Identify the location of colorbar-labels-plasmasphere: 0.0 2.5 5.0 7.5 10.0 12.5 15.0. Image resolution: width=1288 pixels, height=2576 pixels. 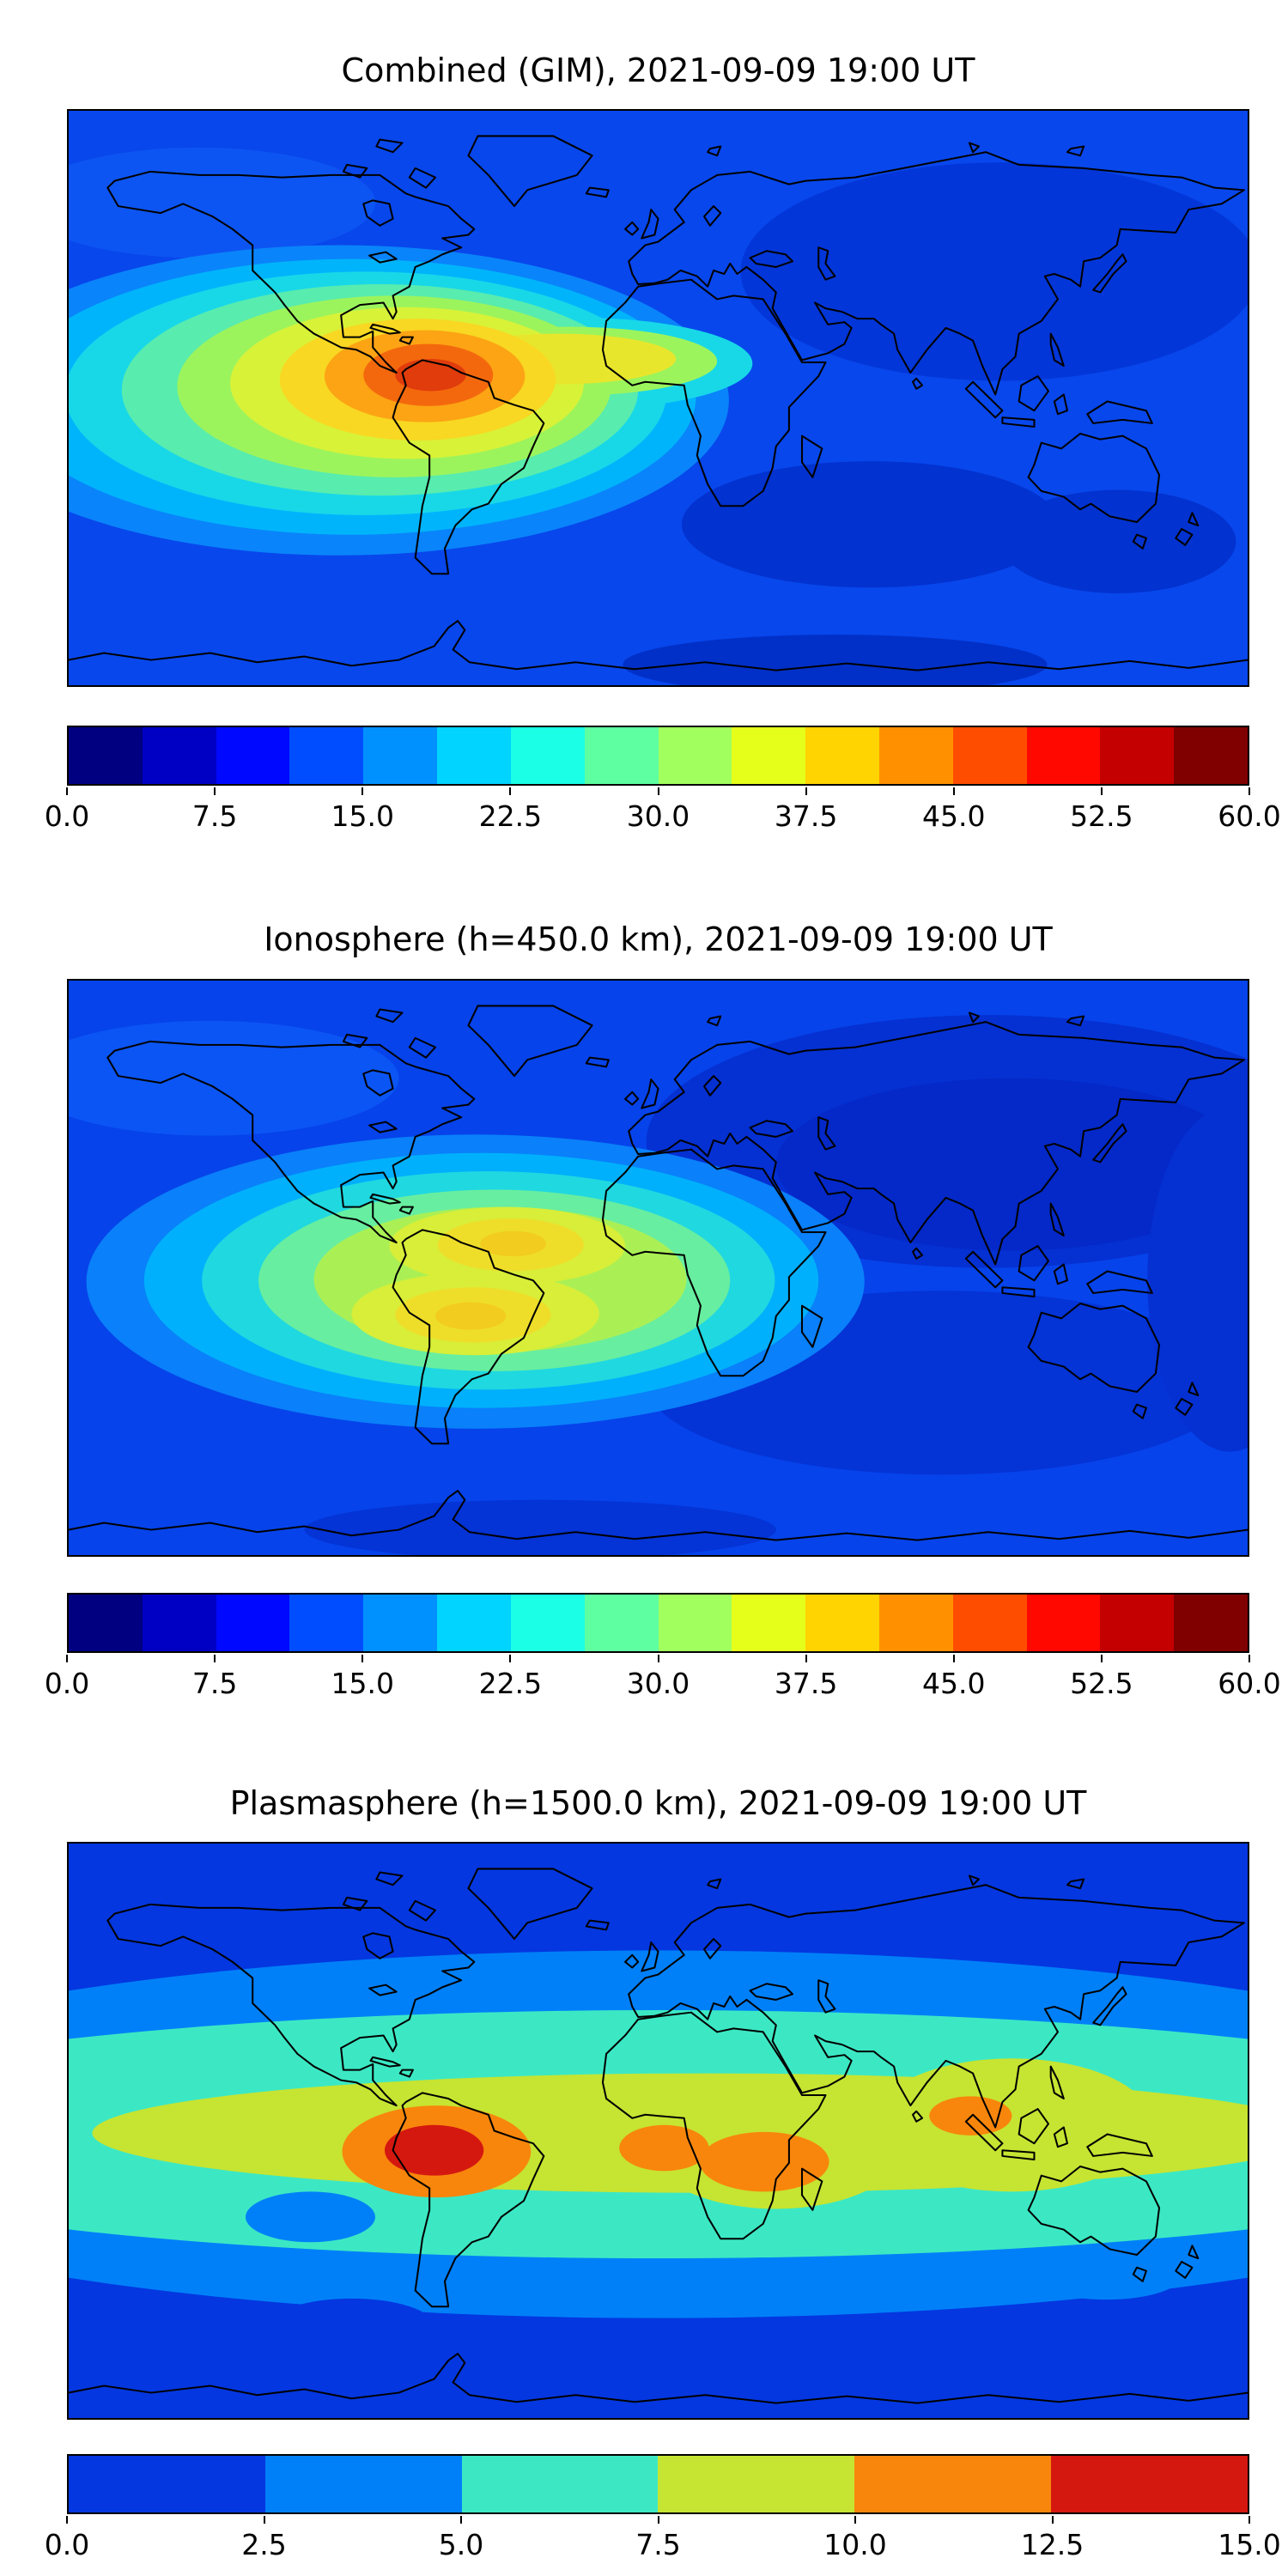
(663, 2538).